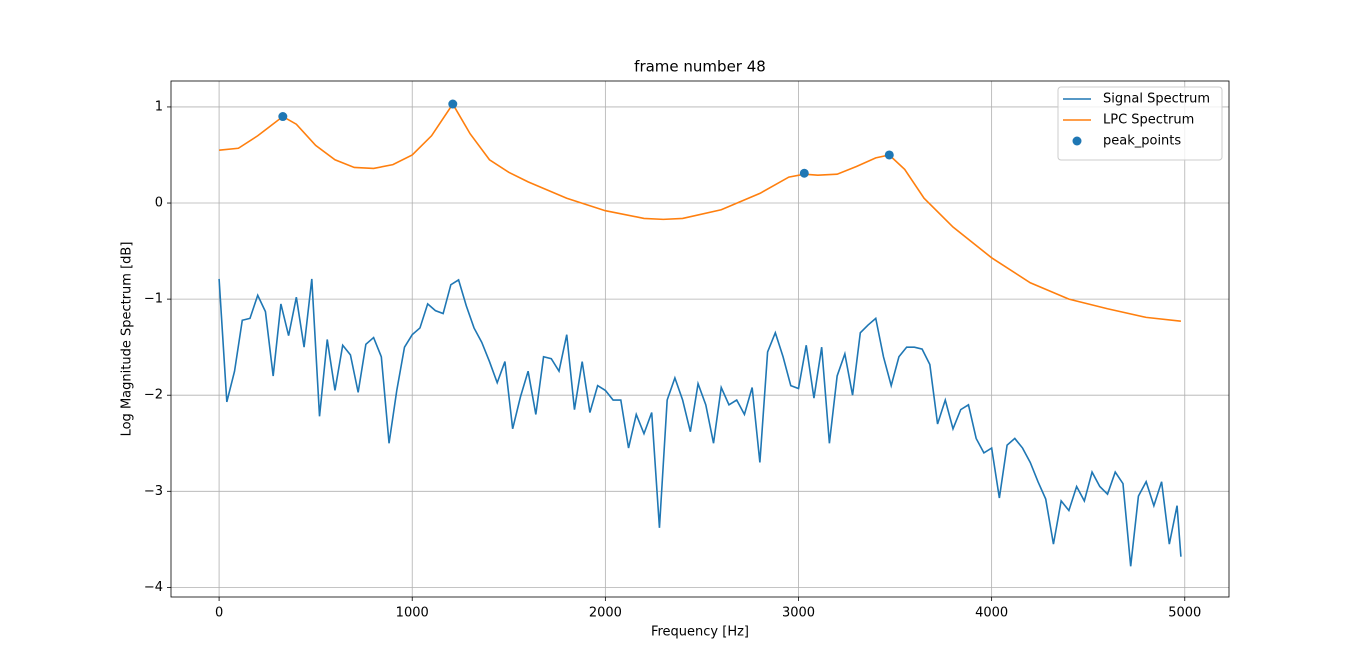 This screenshot has height=671, width=1366. I want to click on y-tick-label: −2, so click(153, 395).